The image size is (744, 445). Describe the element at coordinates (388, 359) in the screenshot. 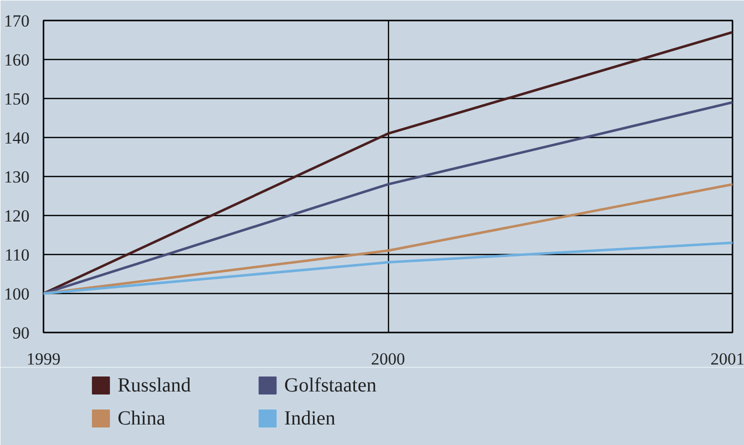

I see `x-tick-label: 2000` at that location.